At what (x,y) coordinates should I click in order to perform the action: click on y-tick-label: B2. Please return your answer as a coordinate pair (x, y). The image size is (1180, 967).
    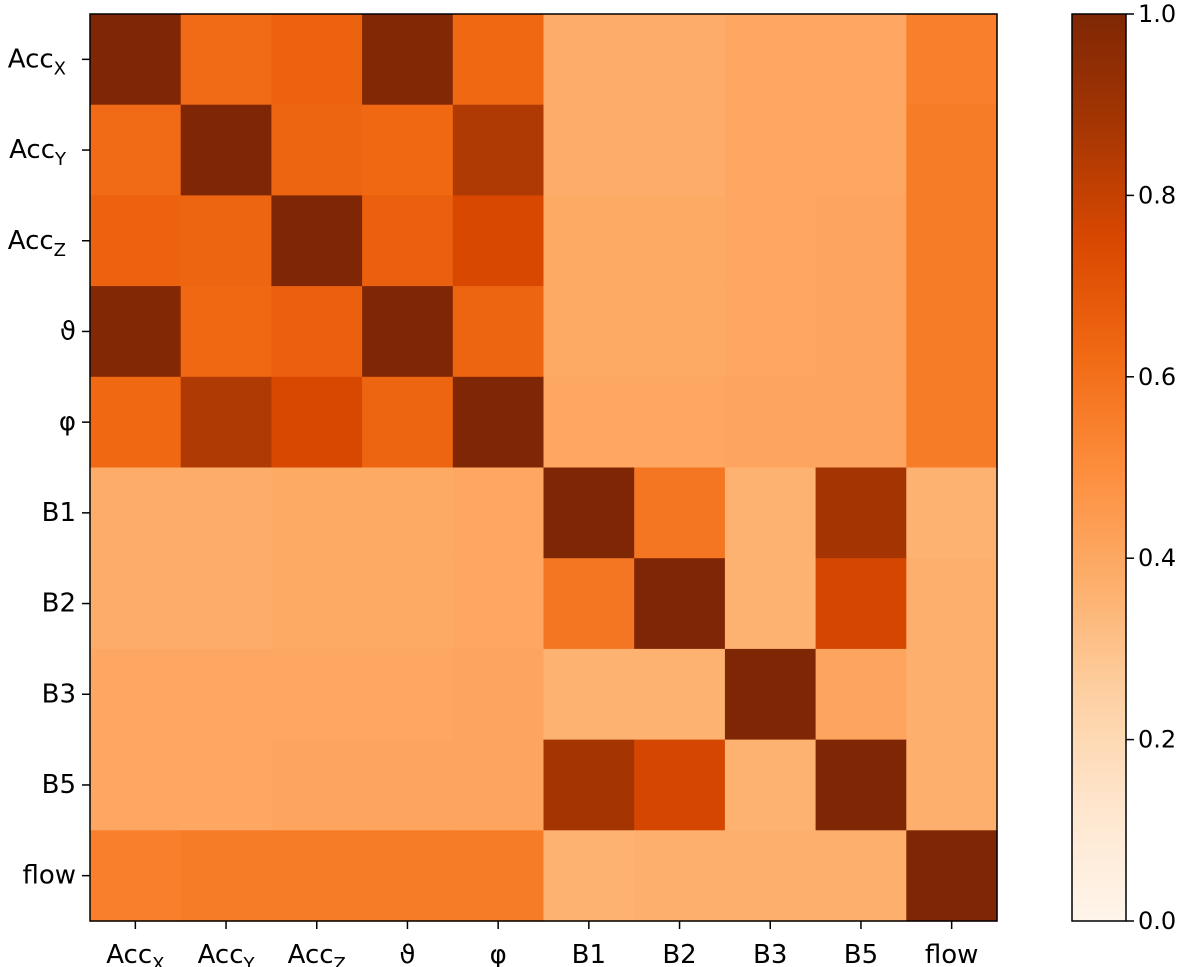
    Looking at the image, I should click on (59, 604).